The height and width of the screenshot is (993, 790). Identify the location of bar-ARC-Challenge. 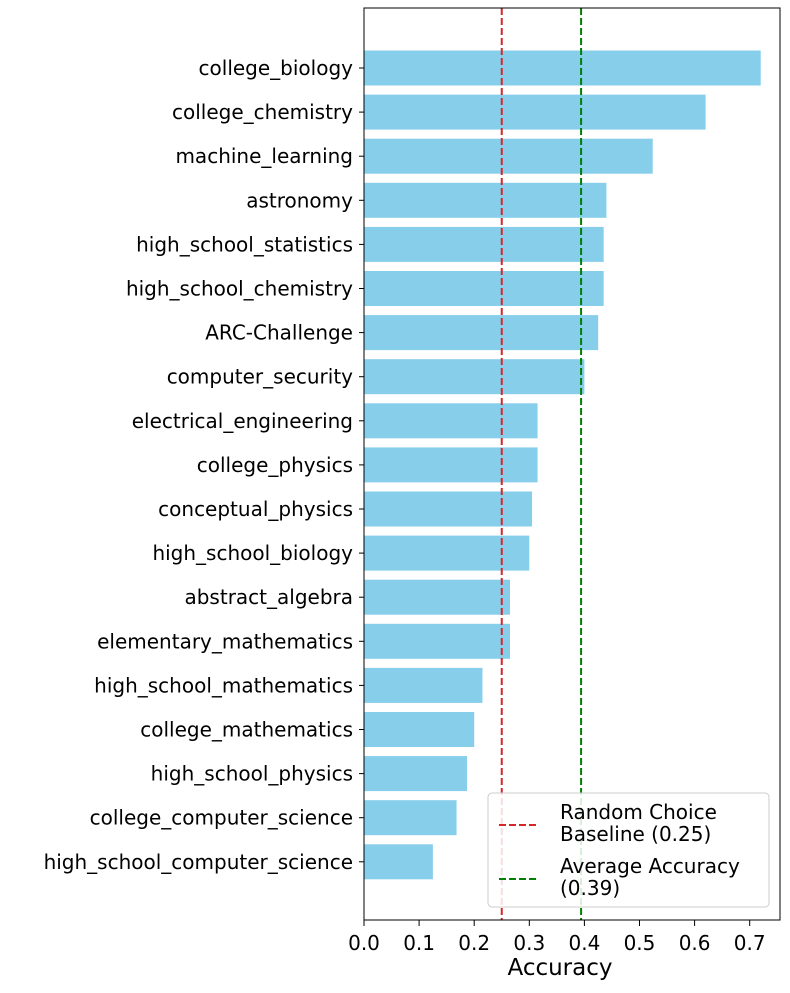
(481, 333).